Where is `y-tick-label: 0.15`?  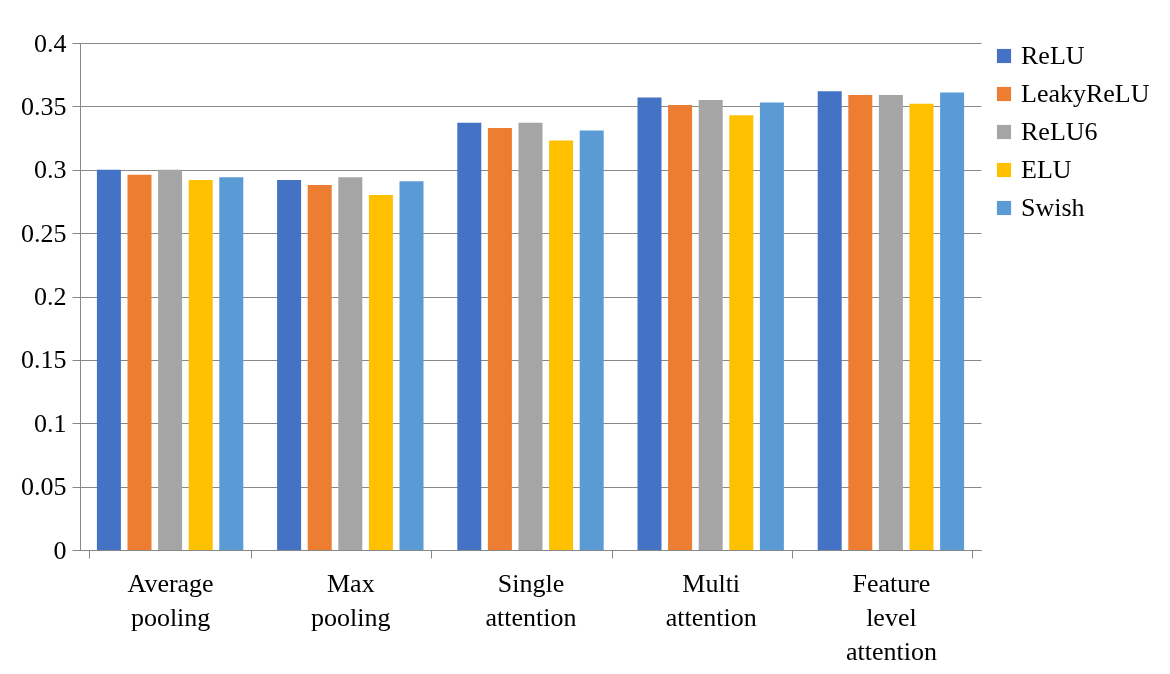 y-tick-label: 0.15 is located at coordinates (44, 360).